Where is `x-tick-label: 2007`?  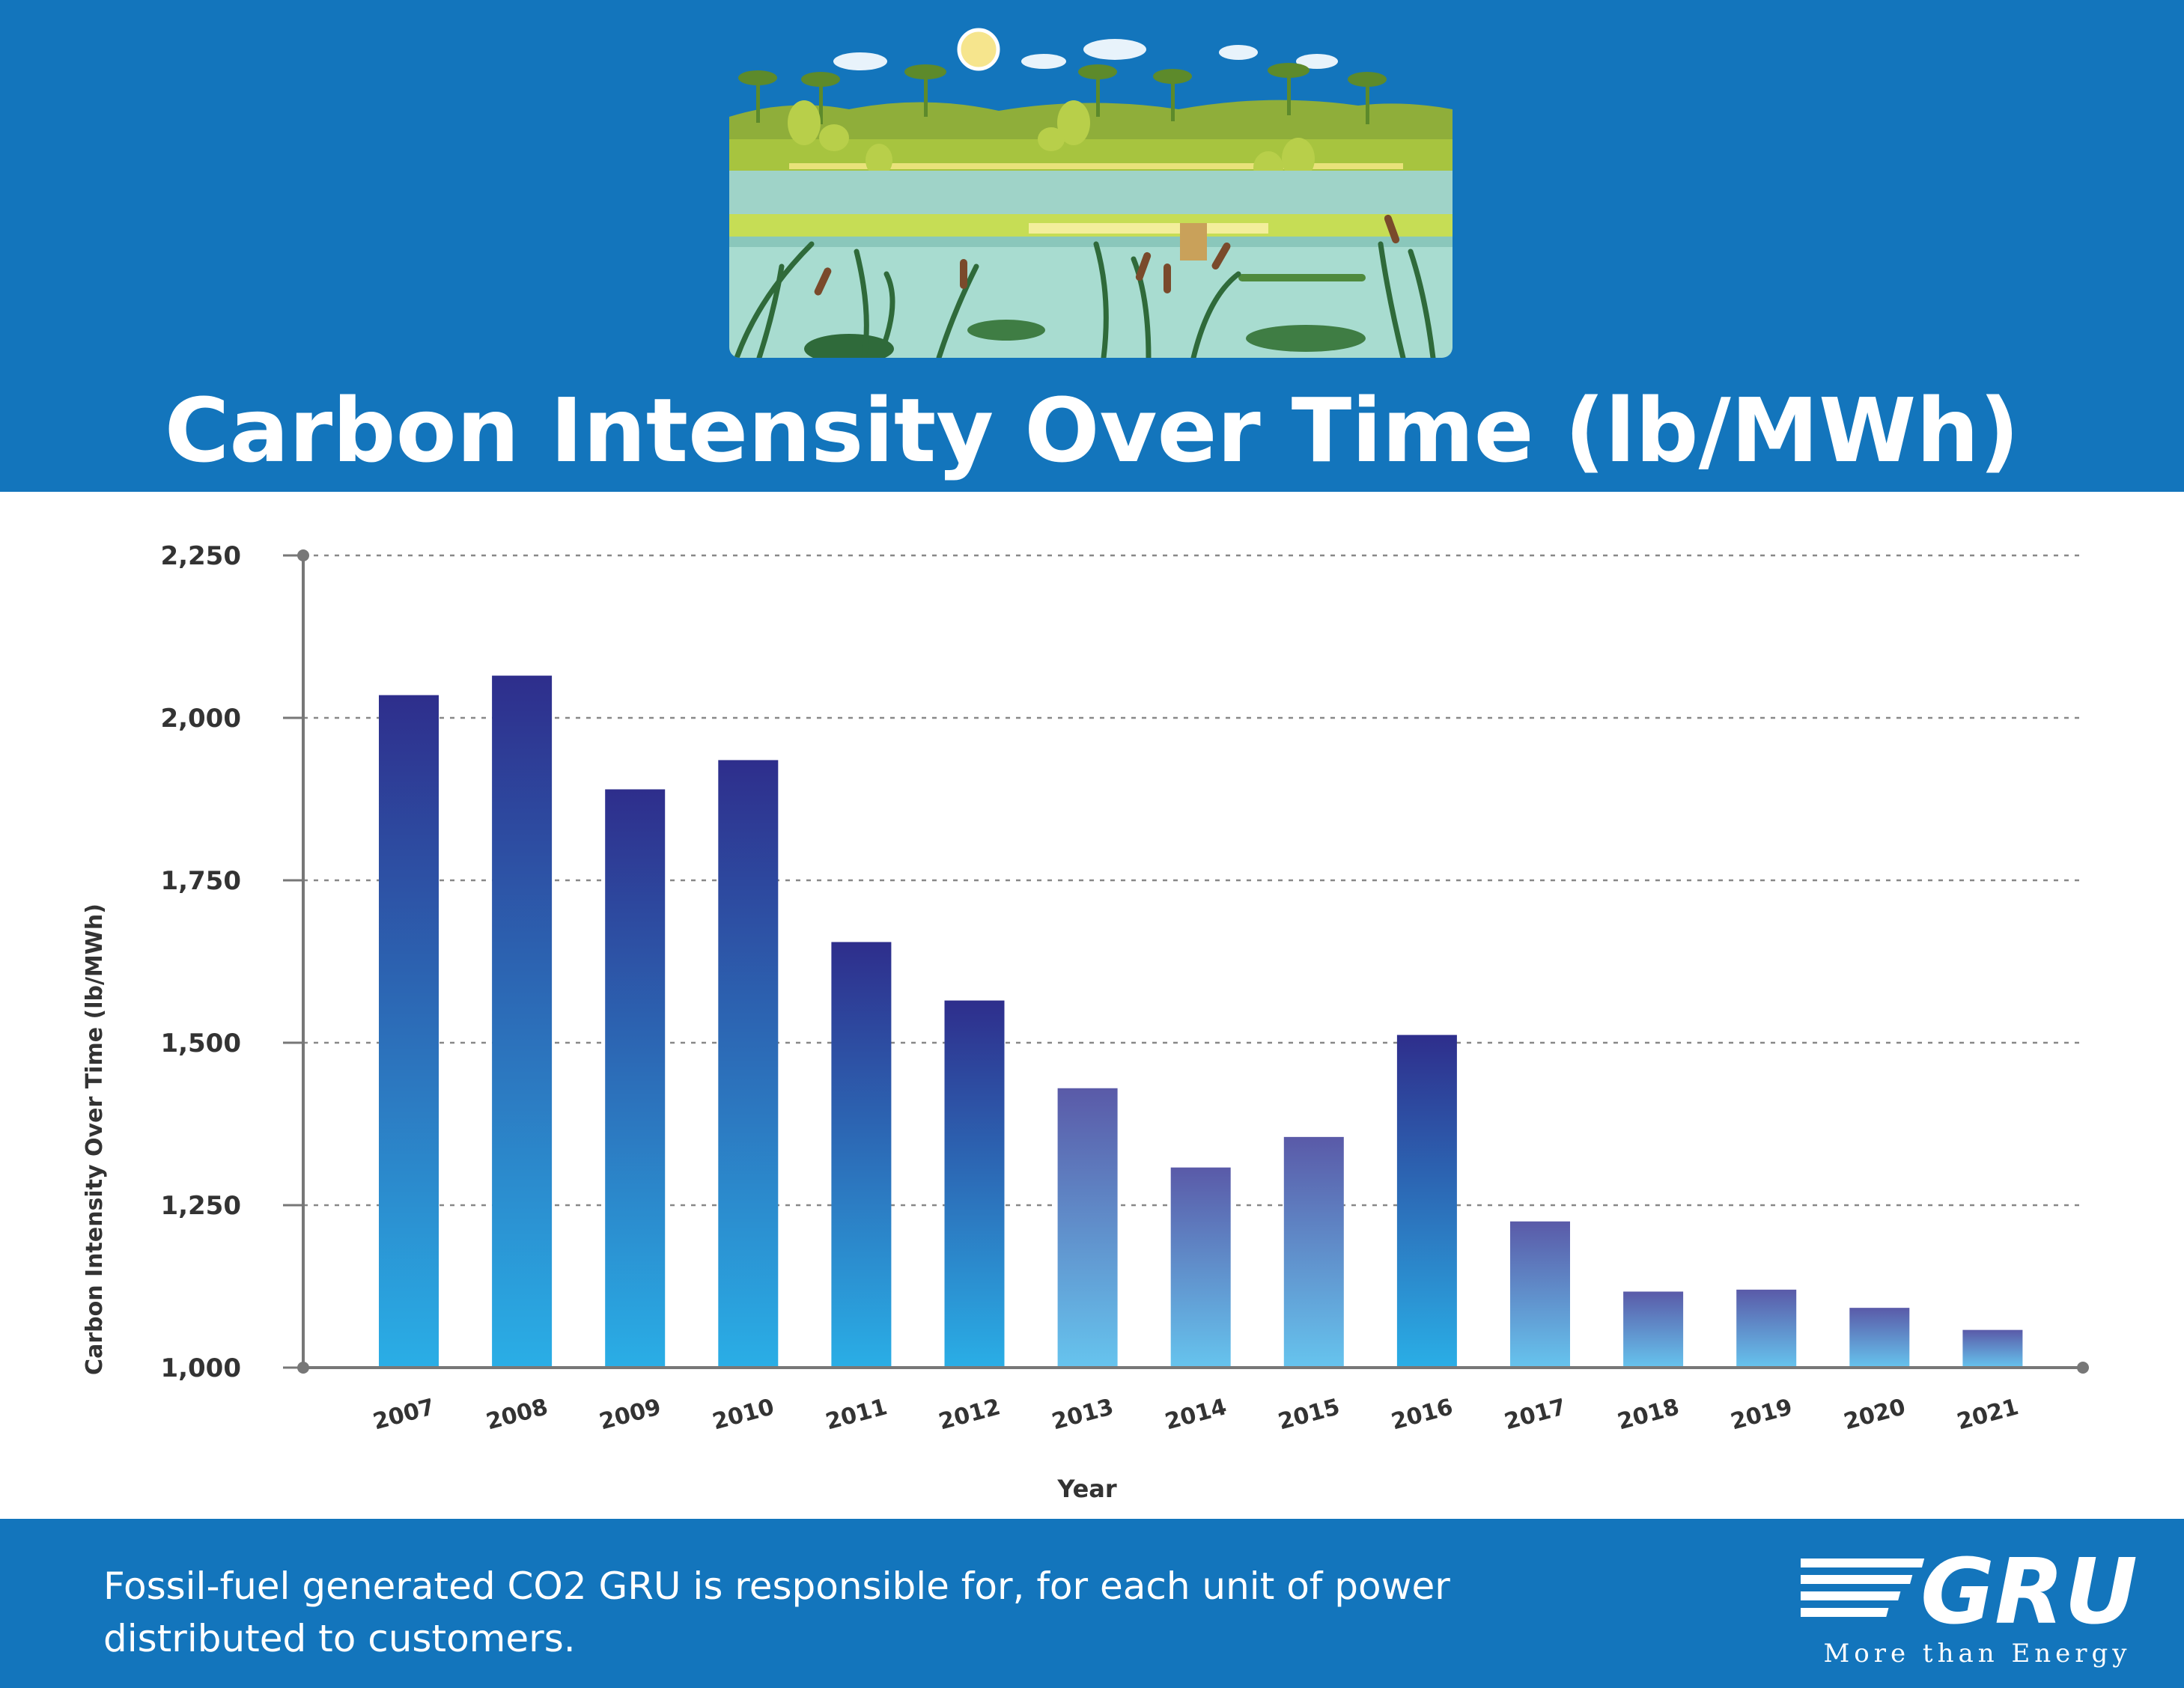 x-tick-label: 2007 is located at coordinates (404, 1414).